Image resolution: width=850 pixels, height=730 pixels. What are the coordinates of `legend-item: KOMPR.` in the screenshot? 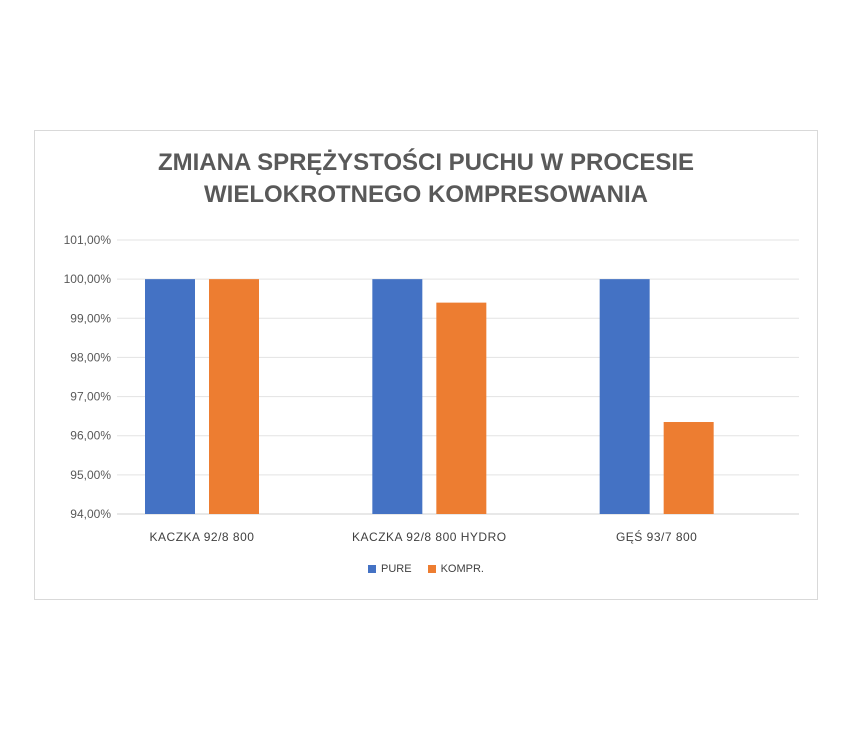 It's located at (455, 569).